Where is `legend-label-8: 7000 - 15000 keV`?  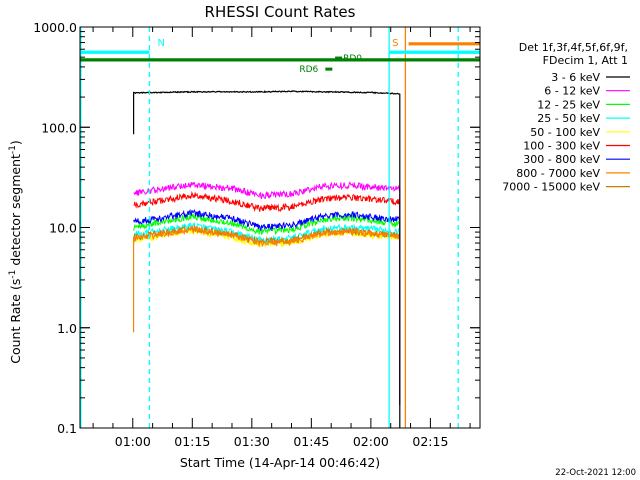
legend-label-8: 7000 - 15000 keV is located at coordinates (551, 187).